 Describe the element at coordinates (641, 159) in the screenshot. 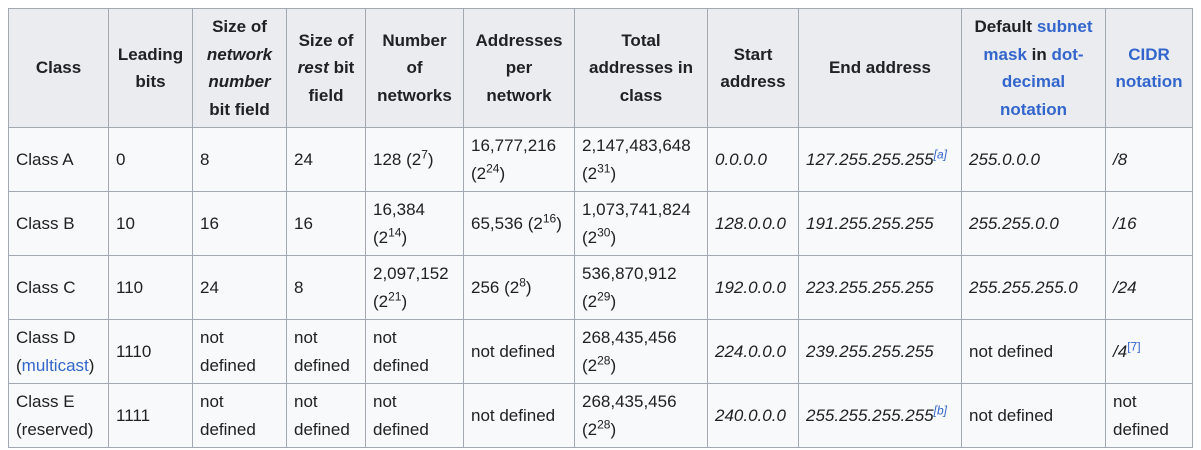

I see `cell-total-addresses: 2,147,483,648 (231)` at that location.